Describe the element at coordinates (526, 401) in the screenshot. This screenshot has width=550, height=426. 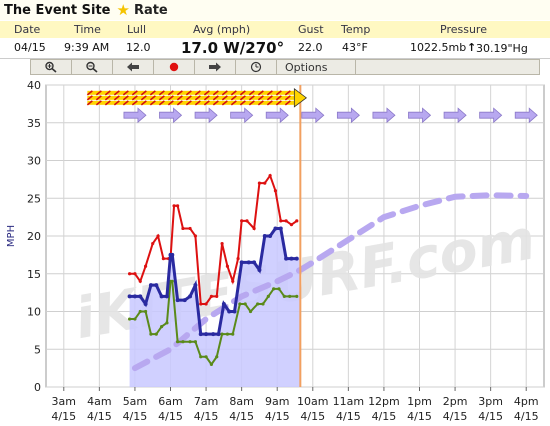
I see `x-tick-time-label: 4pm` at that location.